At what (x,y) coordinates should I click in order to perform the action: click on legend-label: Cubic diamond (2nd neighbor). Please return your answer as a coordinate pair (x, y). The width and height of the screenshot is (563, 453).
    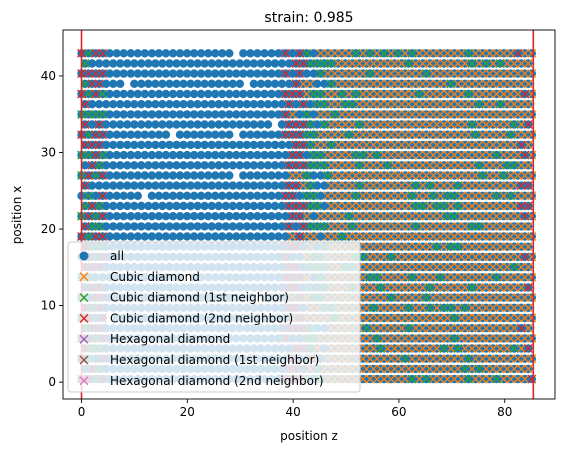
    Looking at the image, I should click on (201, 318).